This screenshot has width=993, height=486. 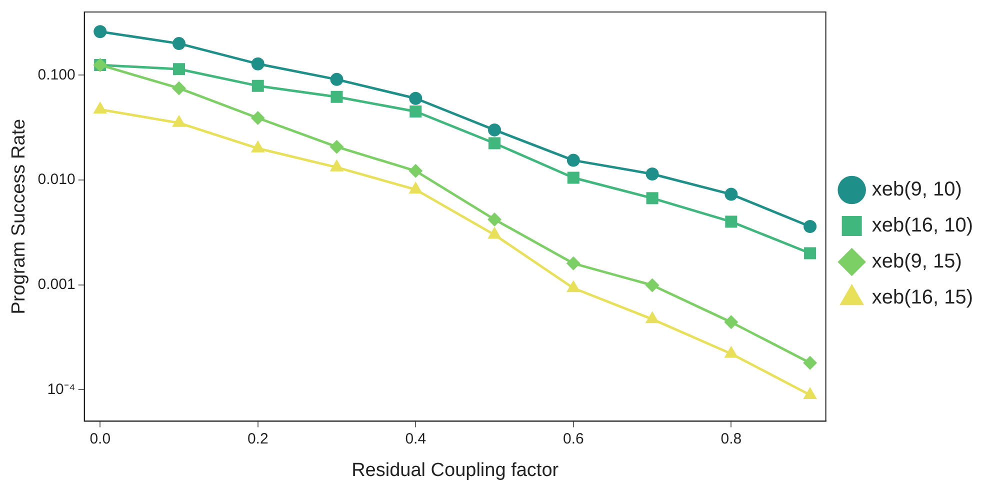 What do you see at coordinates (415, 439) in the screenshot?
I see `x-tick-label: 0.4` at bounding box center [415, 439].